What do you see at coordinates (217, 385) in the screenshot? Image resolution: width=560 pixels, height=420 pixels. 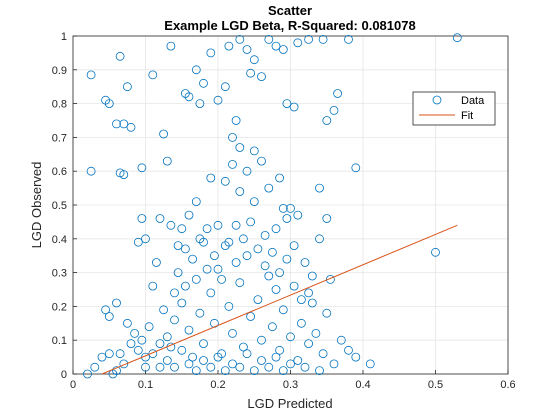 I see `x-tick-label: 0.2` at bounding box center [217, 385].